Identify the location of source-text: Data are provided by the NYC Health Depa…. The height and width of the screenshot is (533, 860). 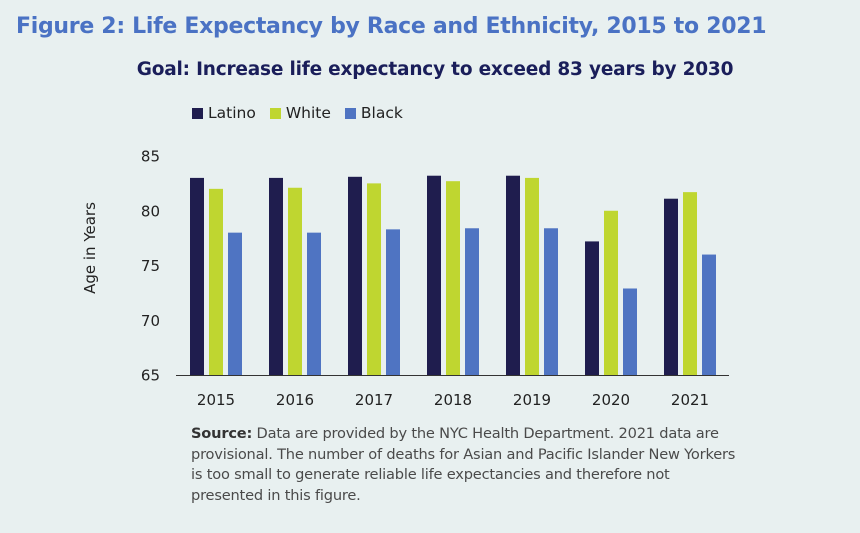
(463, 464).